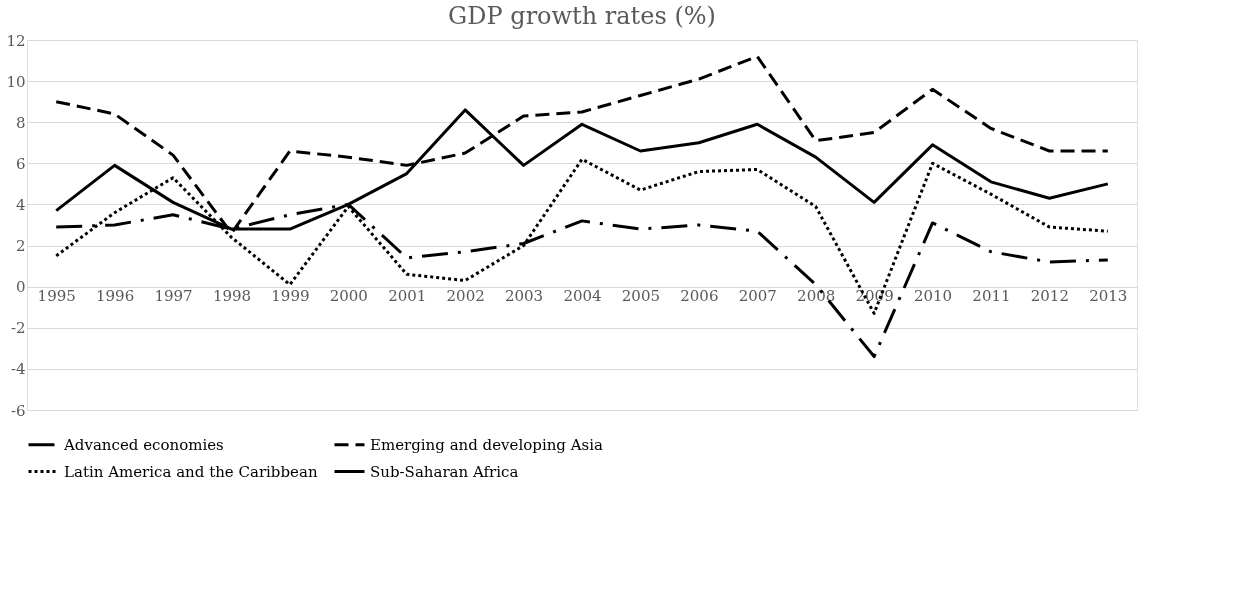 The height and width of the screenshot is (600, 1253). Describe the element at coordinates (487, 444) in the screenshot. I see `legend-label: Emerging and developing Asia` at that location.